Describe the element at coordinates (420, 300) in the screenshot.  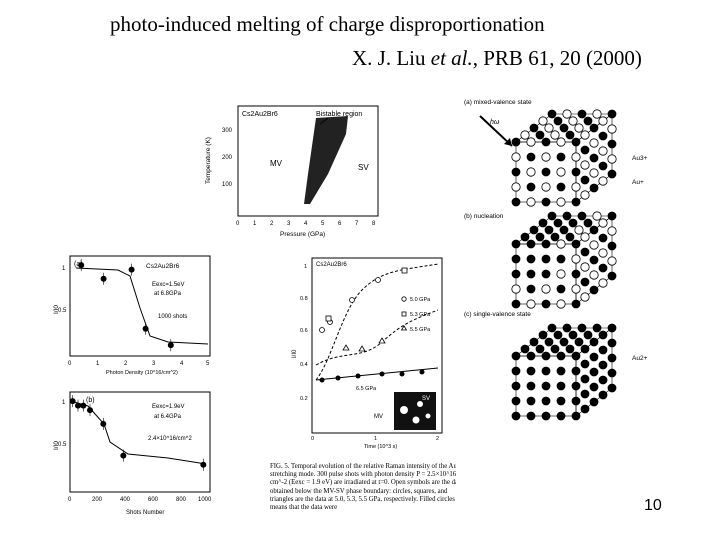
I see `time-legend-entry: 5.0 GPa` at that location.